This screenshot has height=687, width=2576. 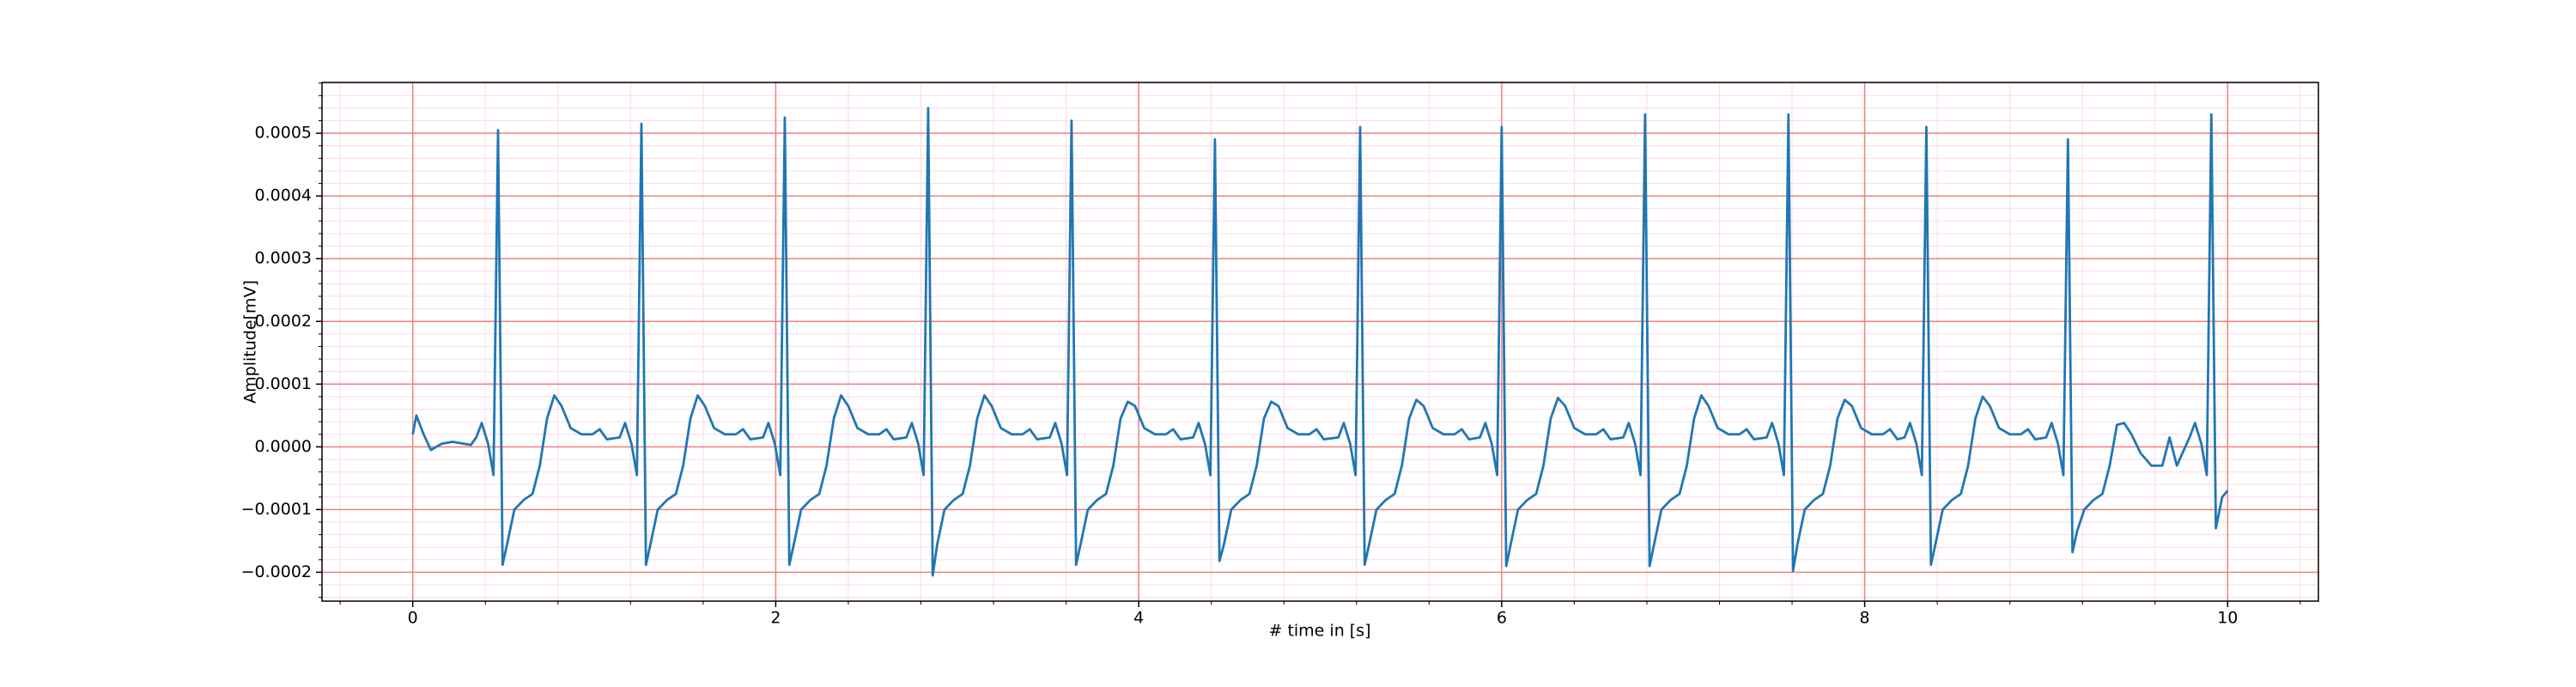 What do you see at coordinates (251, 342) in the screenshot?
I see `y-axis-label: Amplitude[mV]` at bounding box center [251, 342].